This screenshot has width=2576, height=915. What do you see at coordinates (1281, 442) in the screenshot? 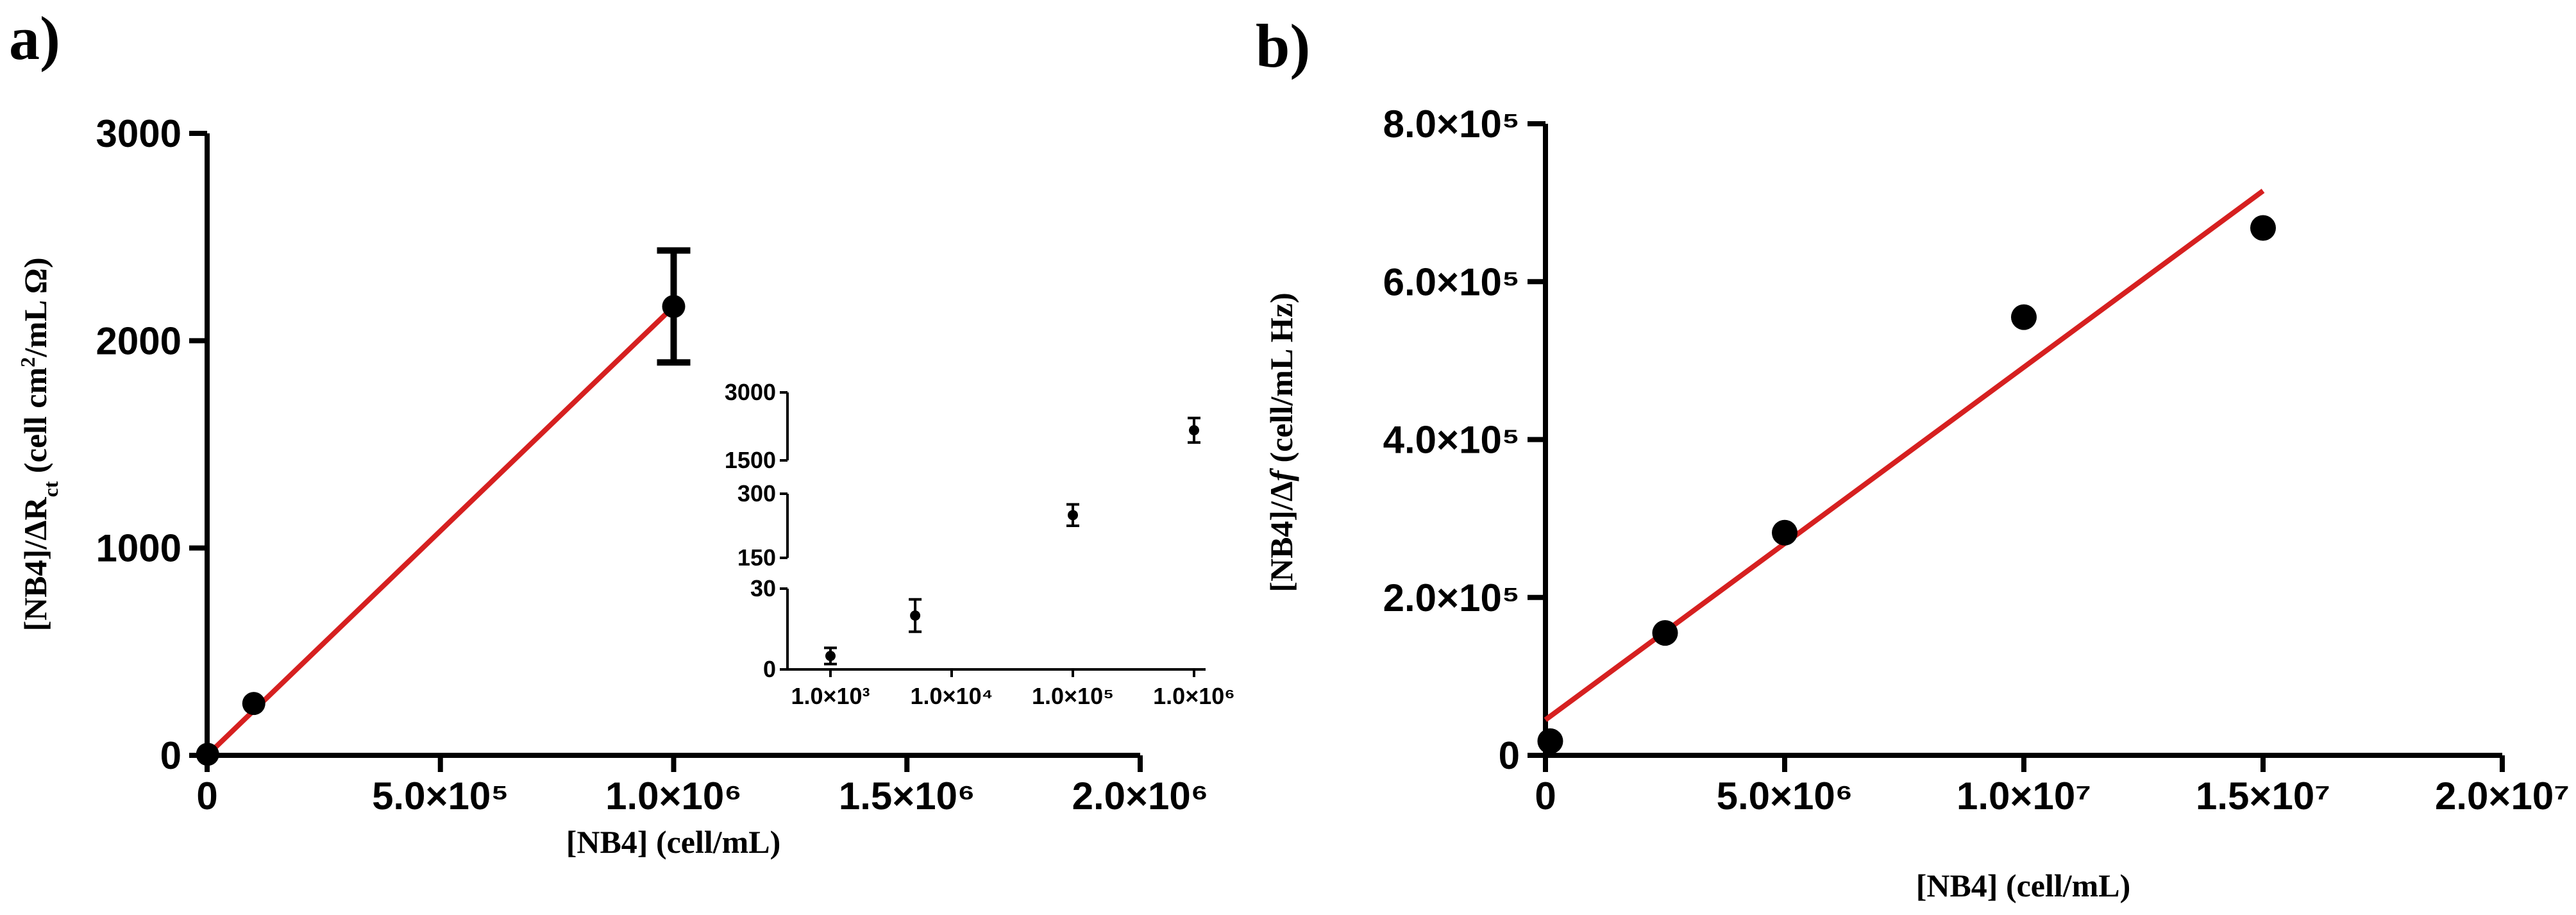
I see `chart-b-y-title: [NB4]/Δf (cell/mL Hz)` at bounding box center [1281, 442].